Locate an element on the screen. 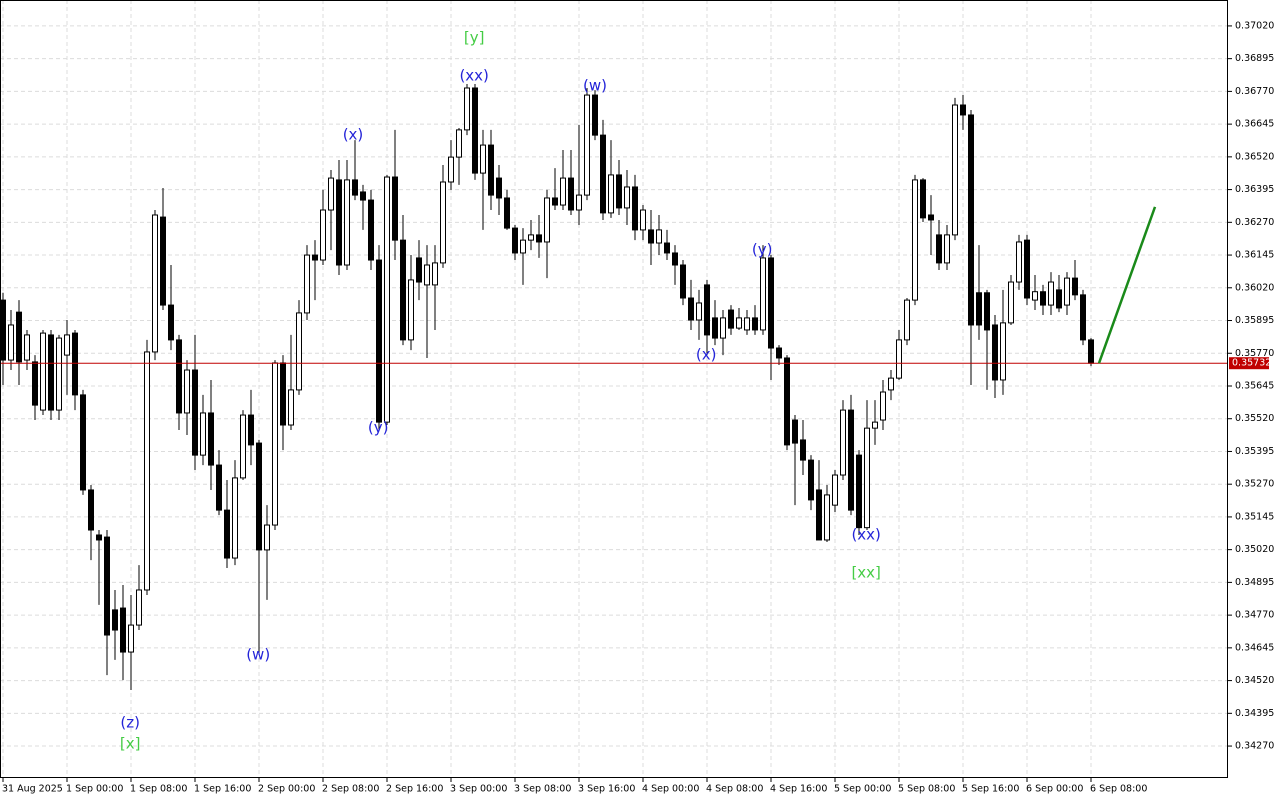  x-tick-label: 6 Sep 00:00 is located at coordinates (1054, 789).